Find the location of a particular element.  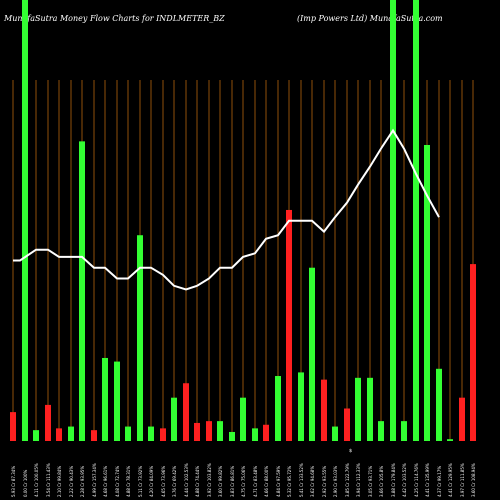

chart-title-right: (Imp Powers Ltd) MunafaSutra.com is located at coordinates (370, 18).